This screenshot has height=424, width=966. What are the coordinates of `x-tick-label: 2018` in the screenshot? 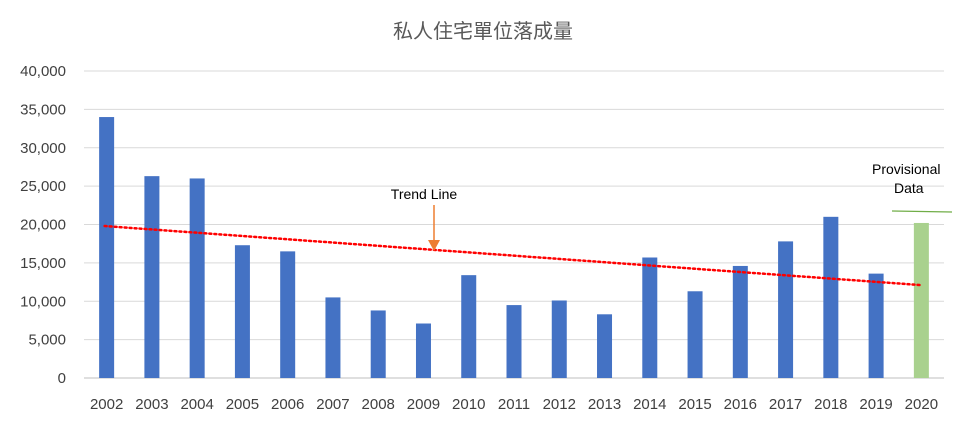 It's located at (830, 404).